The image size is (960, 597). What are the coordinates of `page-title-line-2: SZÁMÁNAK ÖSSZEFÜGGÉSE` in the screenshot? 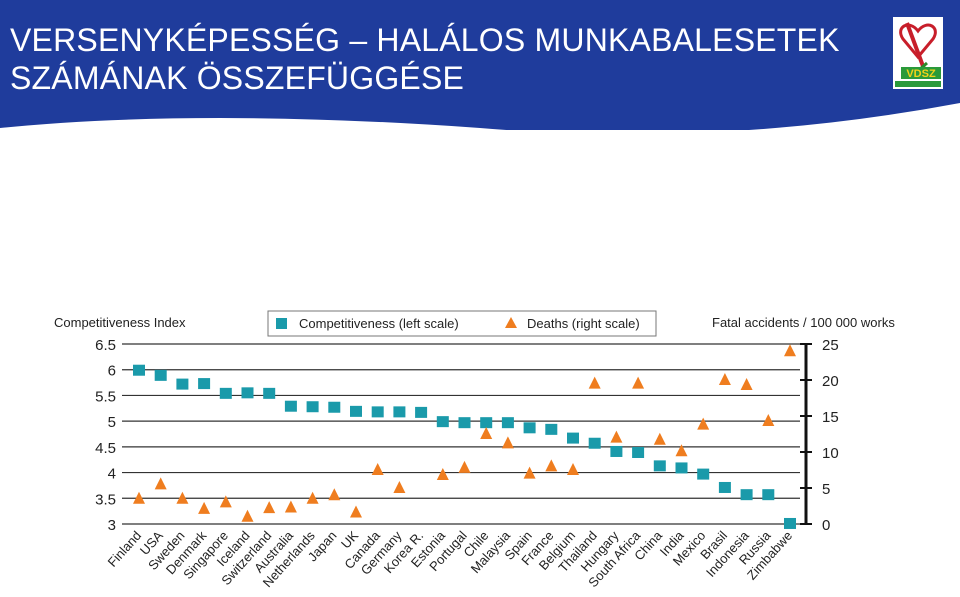 It's located at (237, 78).